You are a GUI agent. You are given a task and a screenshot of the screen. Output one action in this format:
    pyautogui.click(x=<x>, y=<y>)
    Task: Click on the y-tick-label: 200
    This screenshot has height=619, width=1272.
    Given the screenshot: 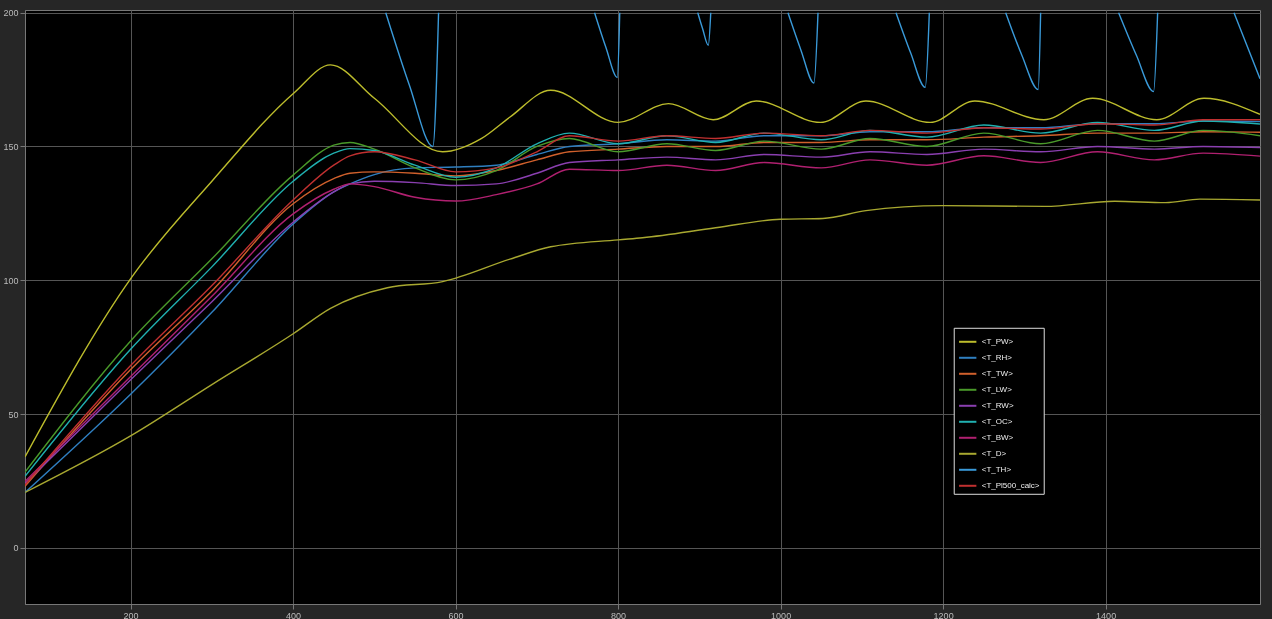 What is the action you would take?
    pyautogui.click(x=11, y=13)
    